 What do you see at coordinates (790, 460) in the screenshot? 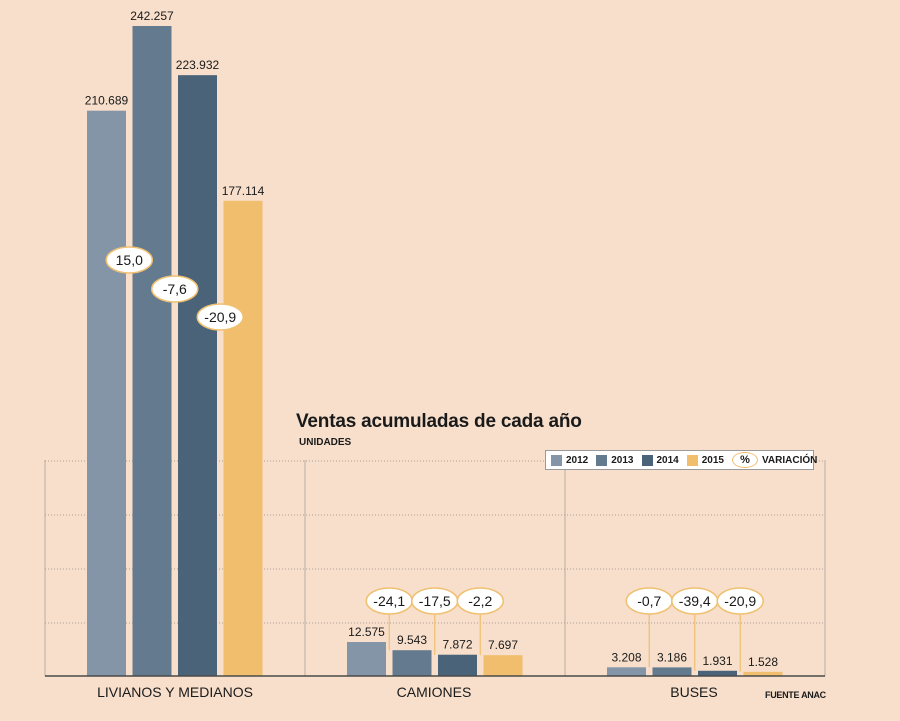
I see `legend-variation-label: VARIACIÓN` at bounding box center [790, 460].